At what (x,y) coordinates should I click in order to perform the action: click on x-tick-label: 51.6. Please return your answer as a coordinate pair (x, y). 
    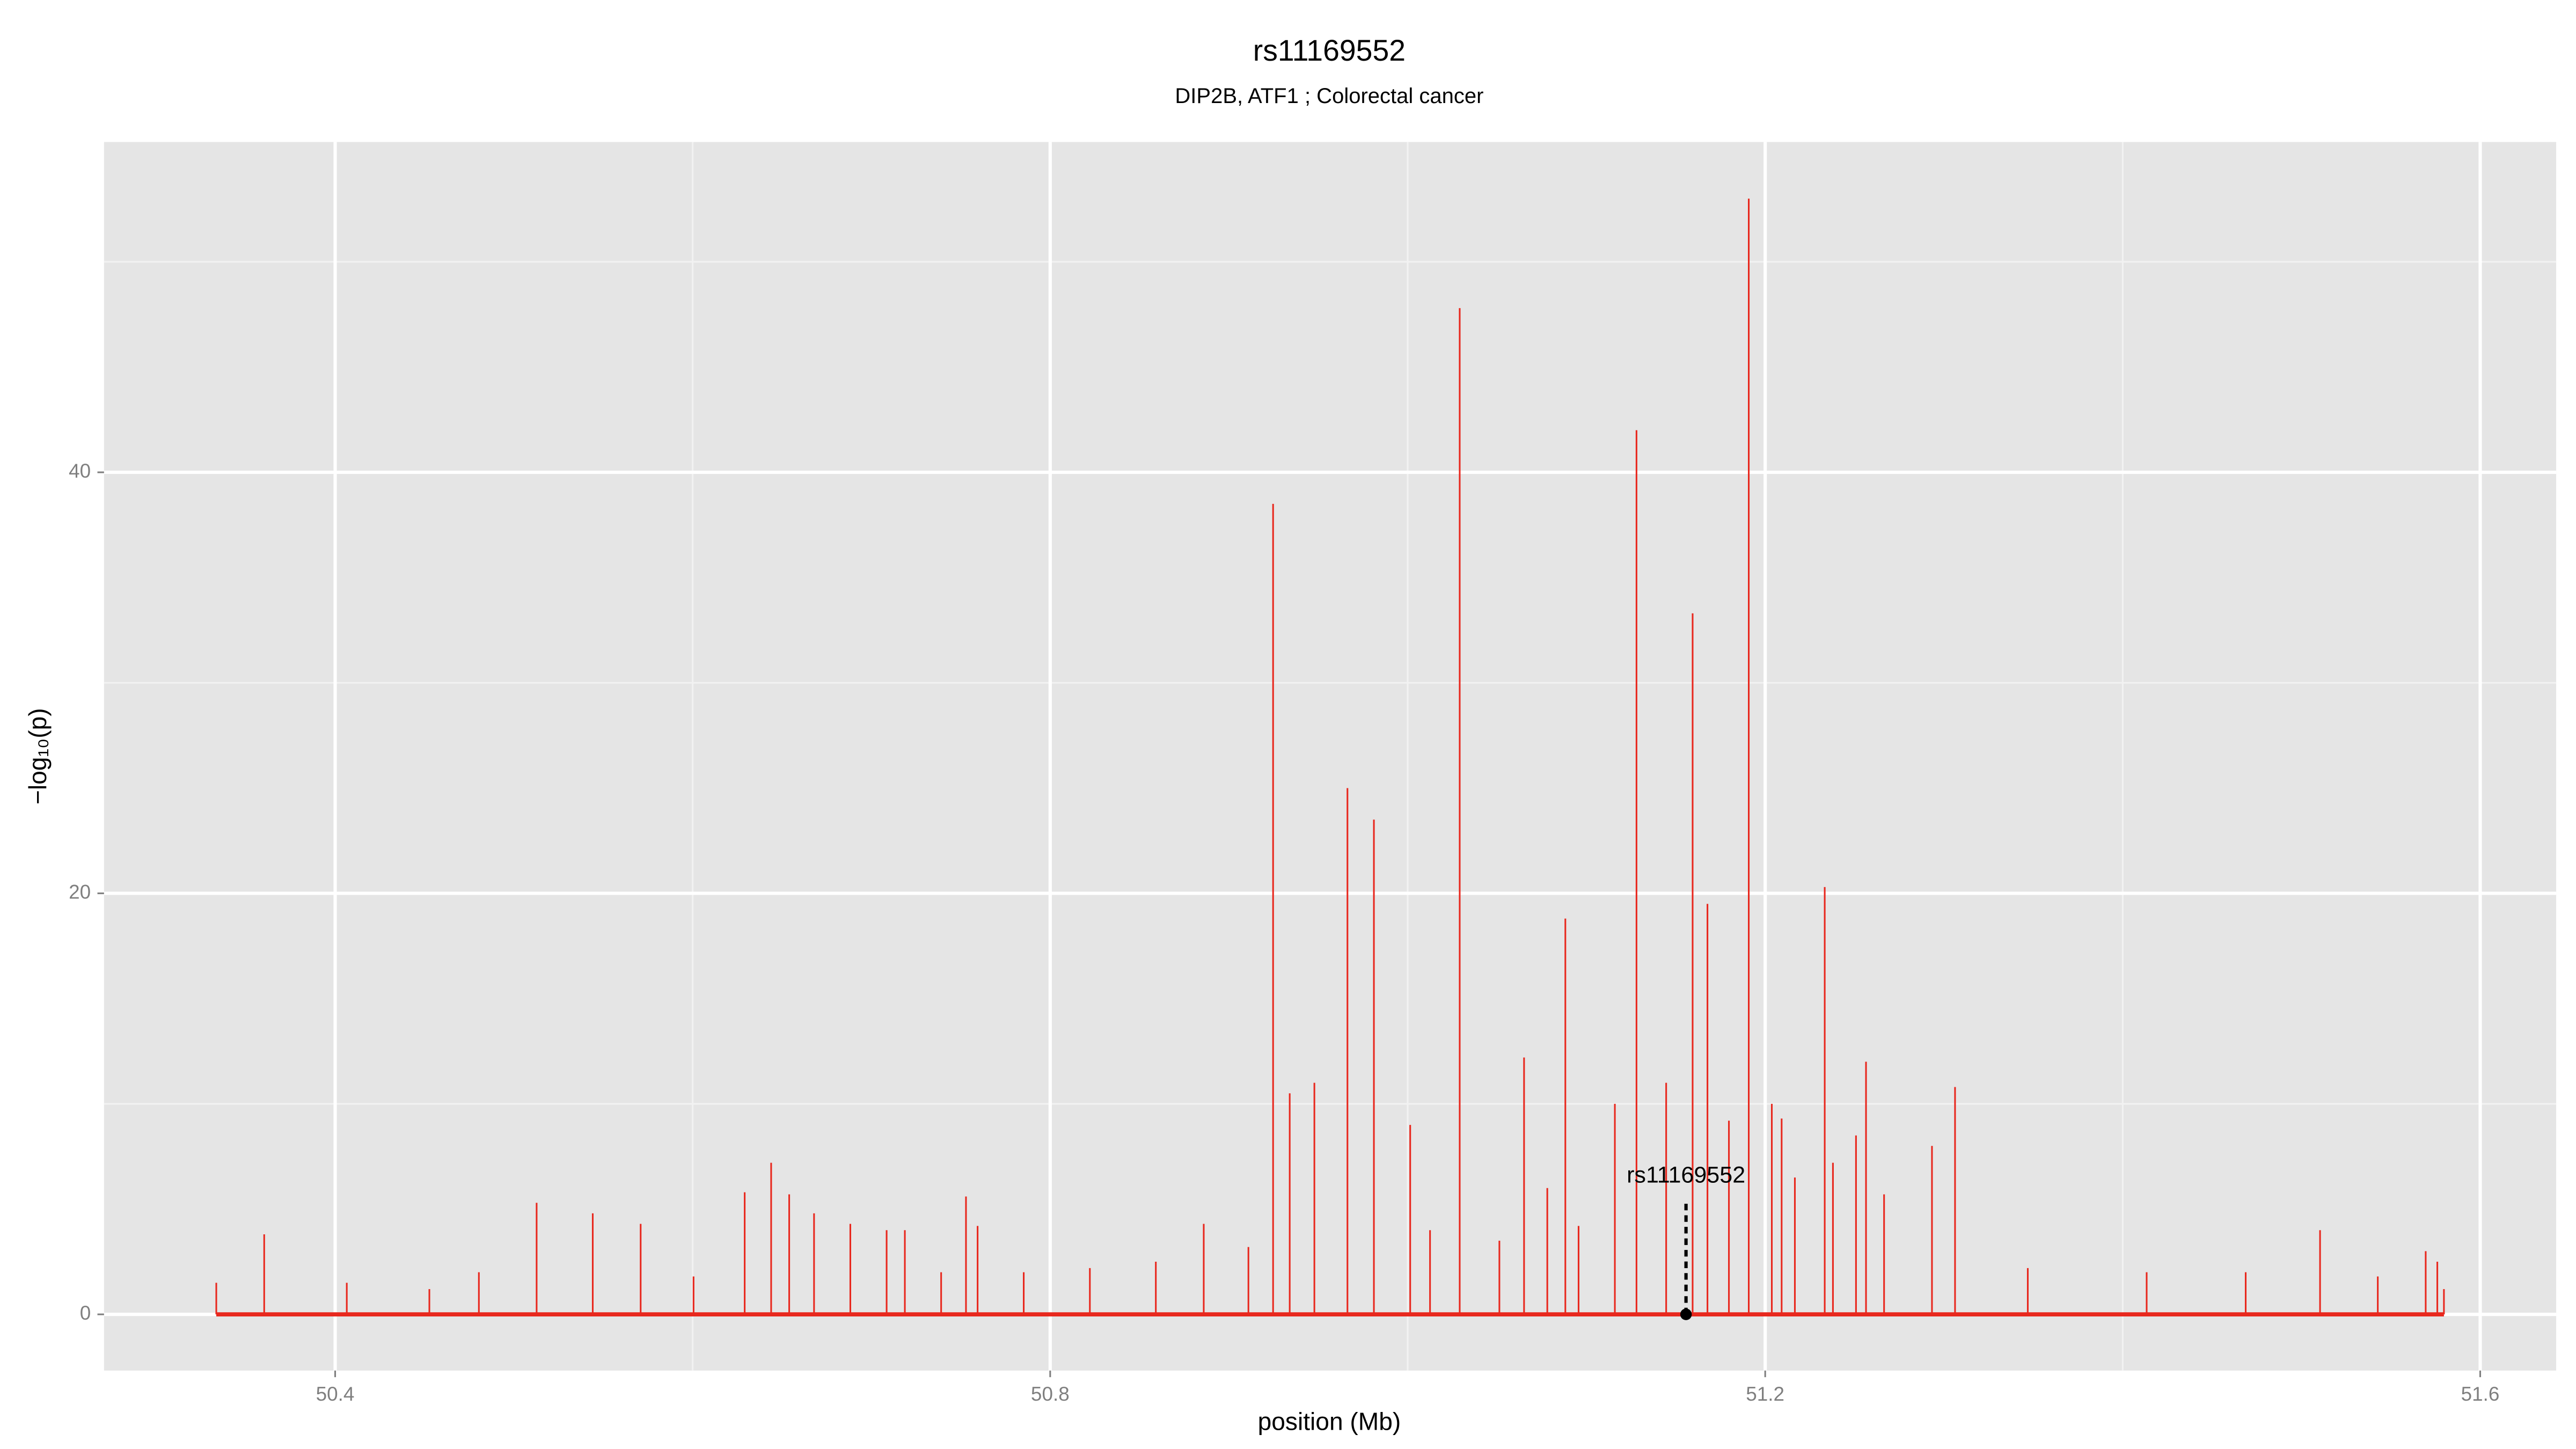
    Looking at the image, I should click on (2480, 1394).